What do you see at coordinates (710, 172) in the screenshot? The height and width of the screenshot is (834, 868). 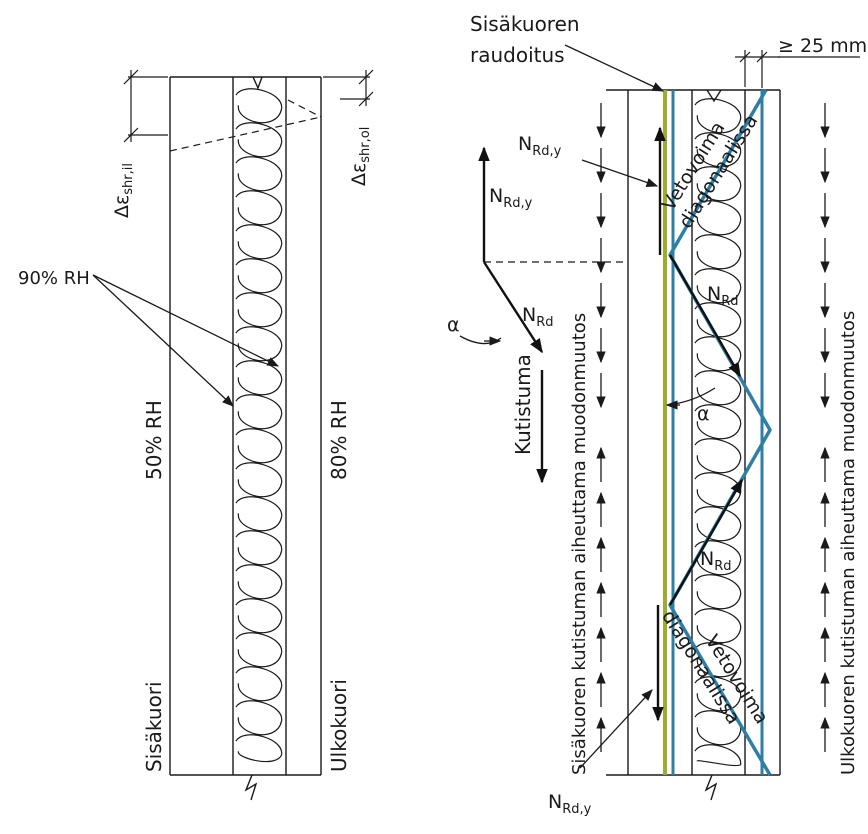 I see `tension-label-upper: Vetovoima diagonaalissa` at bounding box center [710, 172].